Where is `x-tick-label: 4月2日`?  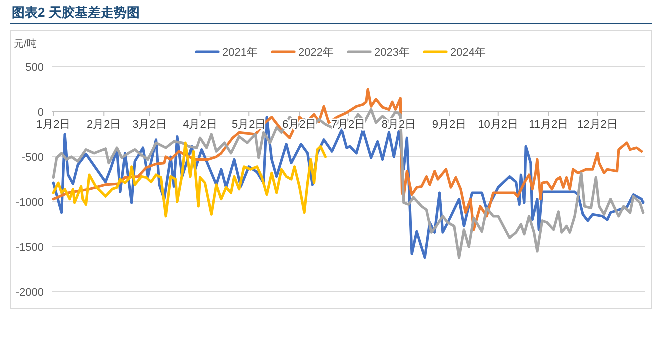 x-tick-label: 4月2日 is located at coordinates (200, 125).